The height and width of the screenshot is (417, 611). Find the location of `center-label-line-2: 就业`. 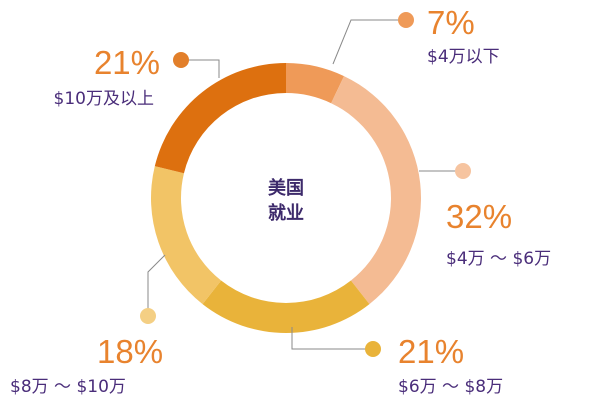

center-label-line-2: 就业 is located at coordinates (286, 213).